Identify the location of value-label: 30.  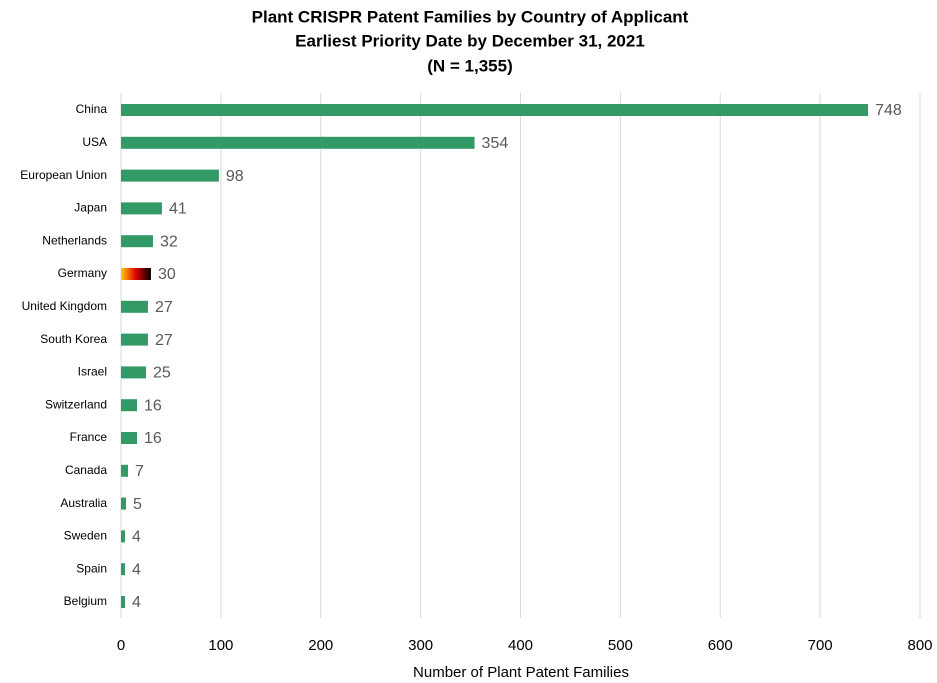
(167, 274).